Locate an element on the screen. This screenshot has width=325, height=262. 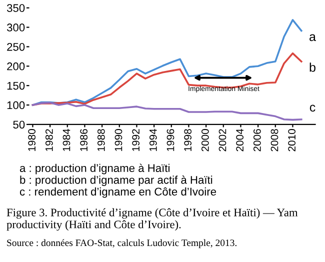
x-tick-label: 1986 is located at coordinates (84, 140).